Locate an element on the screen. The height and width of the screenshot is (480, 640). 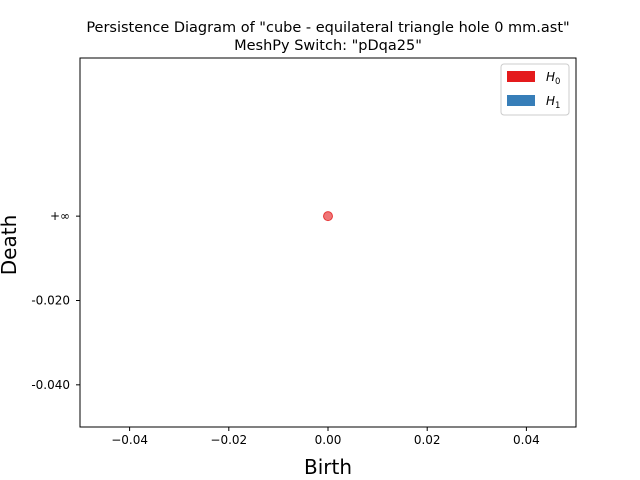
x-tick-label: 0.00 is located at coordinates (328, 440).